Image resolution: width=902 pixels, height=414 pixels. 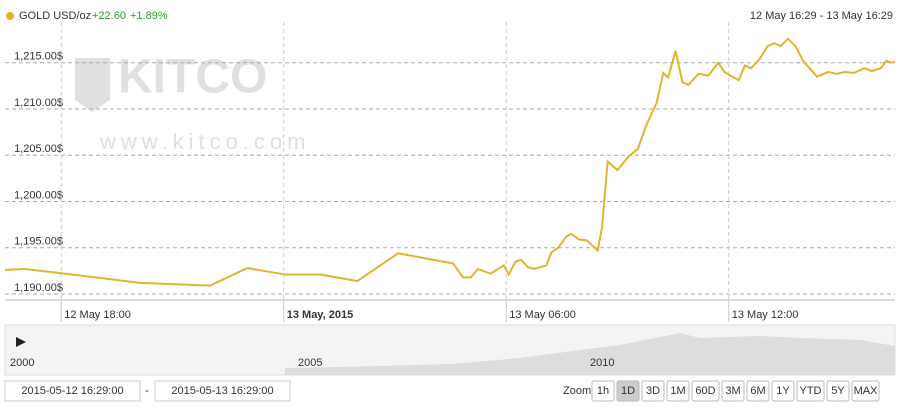 I want to click on x-tick-label: 13 May 06:00, so click(x=542, y=315).